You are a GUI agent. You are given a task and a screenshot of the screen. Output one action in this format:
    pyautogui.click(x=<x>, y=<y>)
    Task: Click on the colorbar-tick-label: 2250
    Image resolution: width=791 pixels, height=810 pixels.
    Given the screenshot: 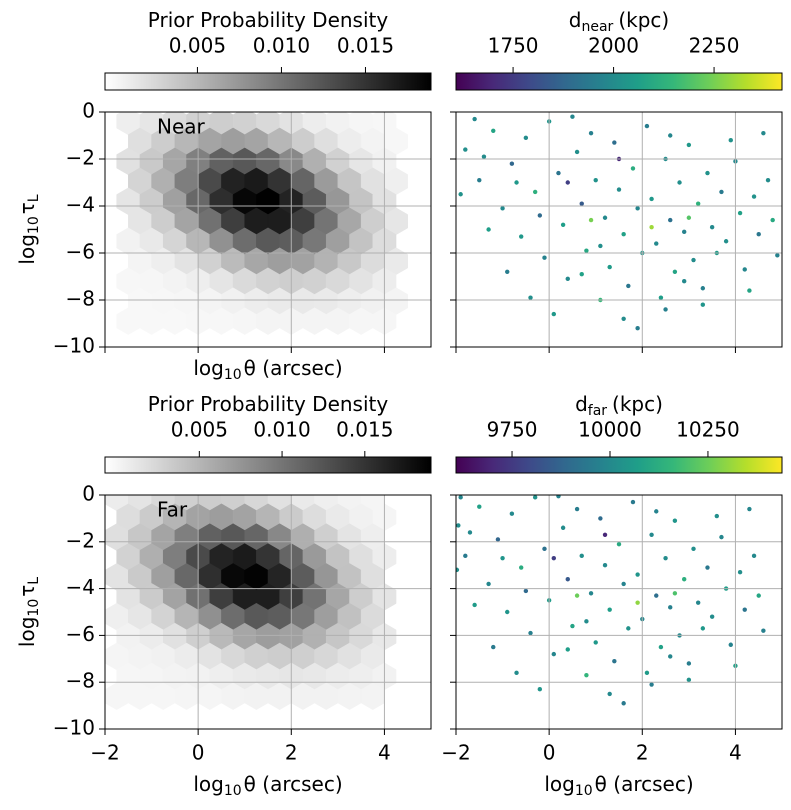 What is the action you would take?
    pyautogui.click(x=714, y=46)
    